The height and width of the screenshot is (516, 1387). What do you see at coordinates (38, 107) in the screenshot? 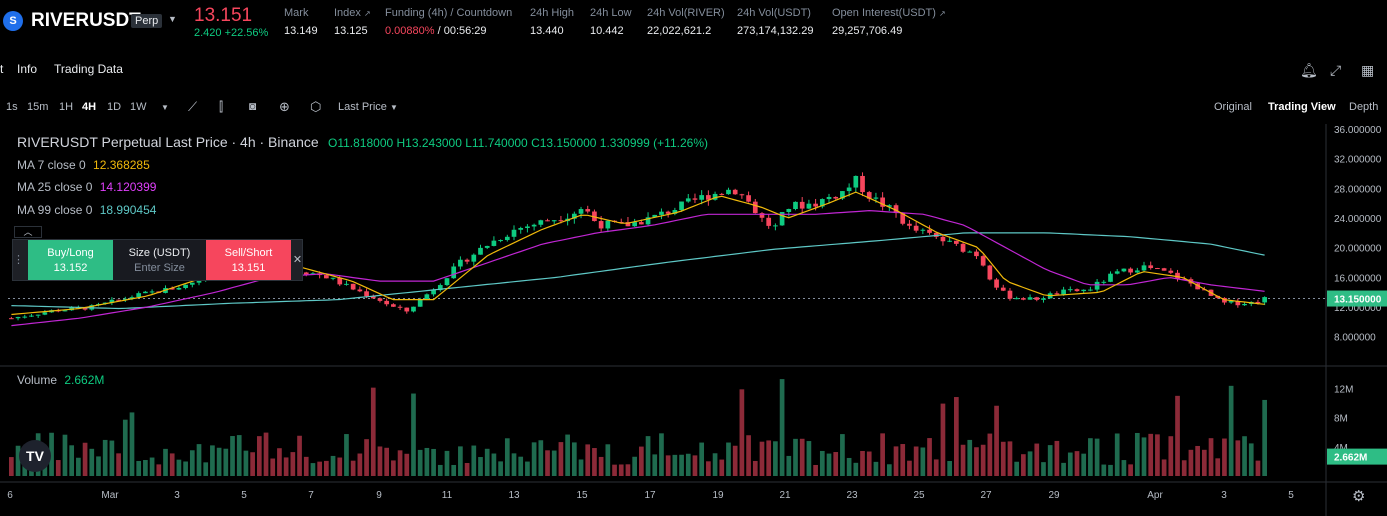
I see `interval-15m: 15m` at bounding box center [38, 107].